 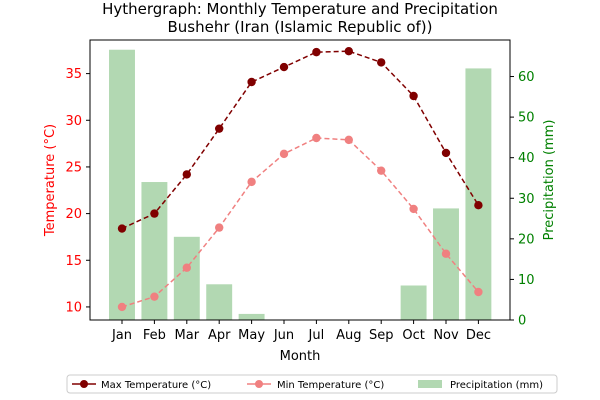 What do you see at coordinates (251, 316) in the screenshot?
I see `precipitation-bar-may` at bounding box center [251, 316].